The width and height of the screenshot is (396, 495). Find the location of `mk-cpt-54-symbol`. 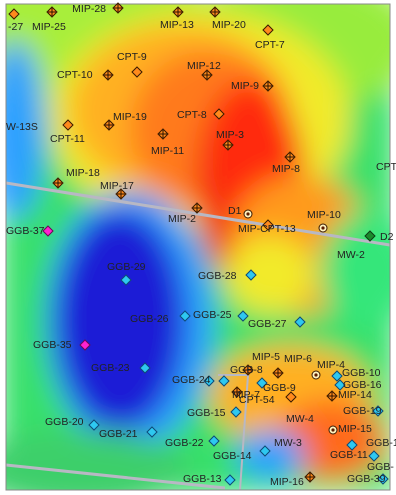

mk-cpt-54-symbol is located at coordinates (291, 397).